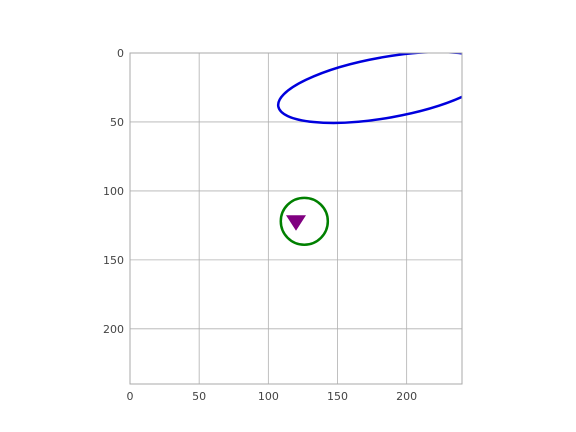 This screenshot has height=432, width=576. I want to click on blue-ellipse, so click(369, 89).